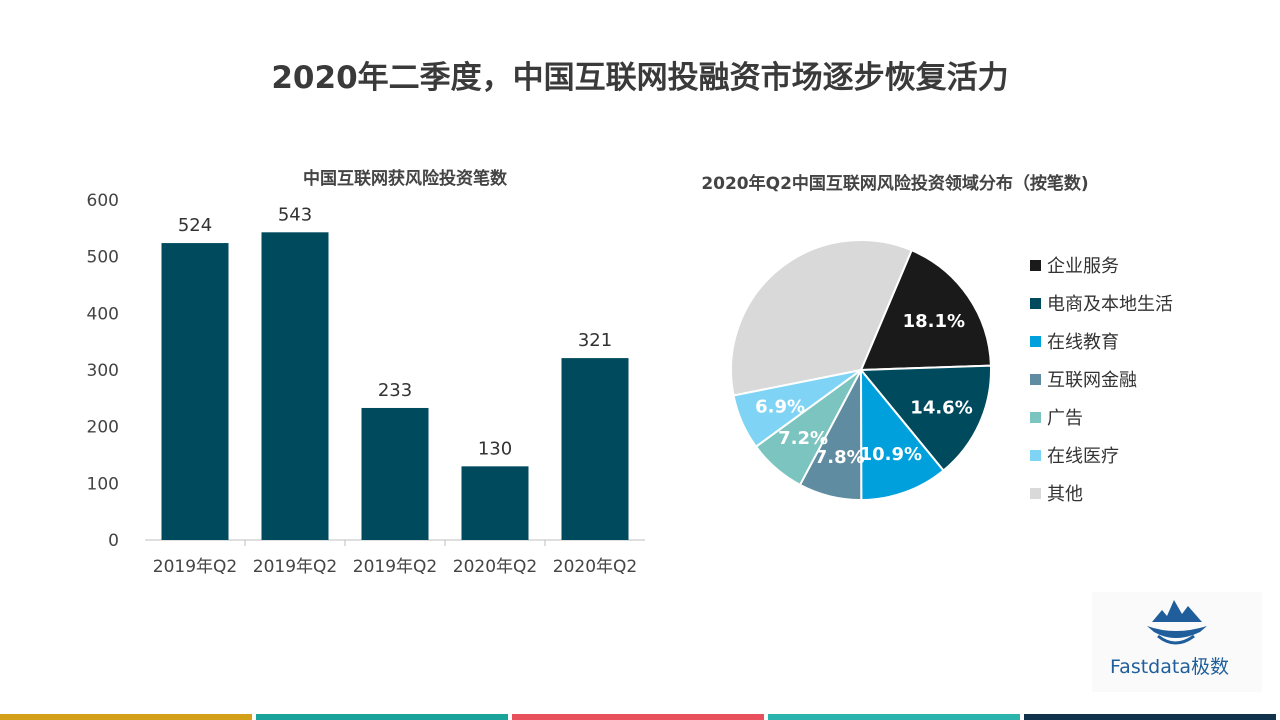  I want to click on bottom-stripes, so click(640, 717).